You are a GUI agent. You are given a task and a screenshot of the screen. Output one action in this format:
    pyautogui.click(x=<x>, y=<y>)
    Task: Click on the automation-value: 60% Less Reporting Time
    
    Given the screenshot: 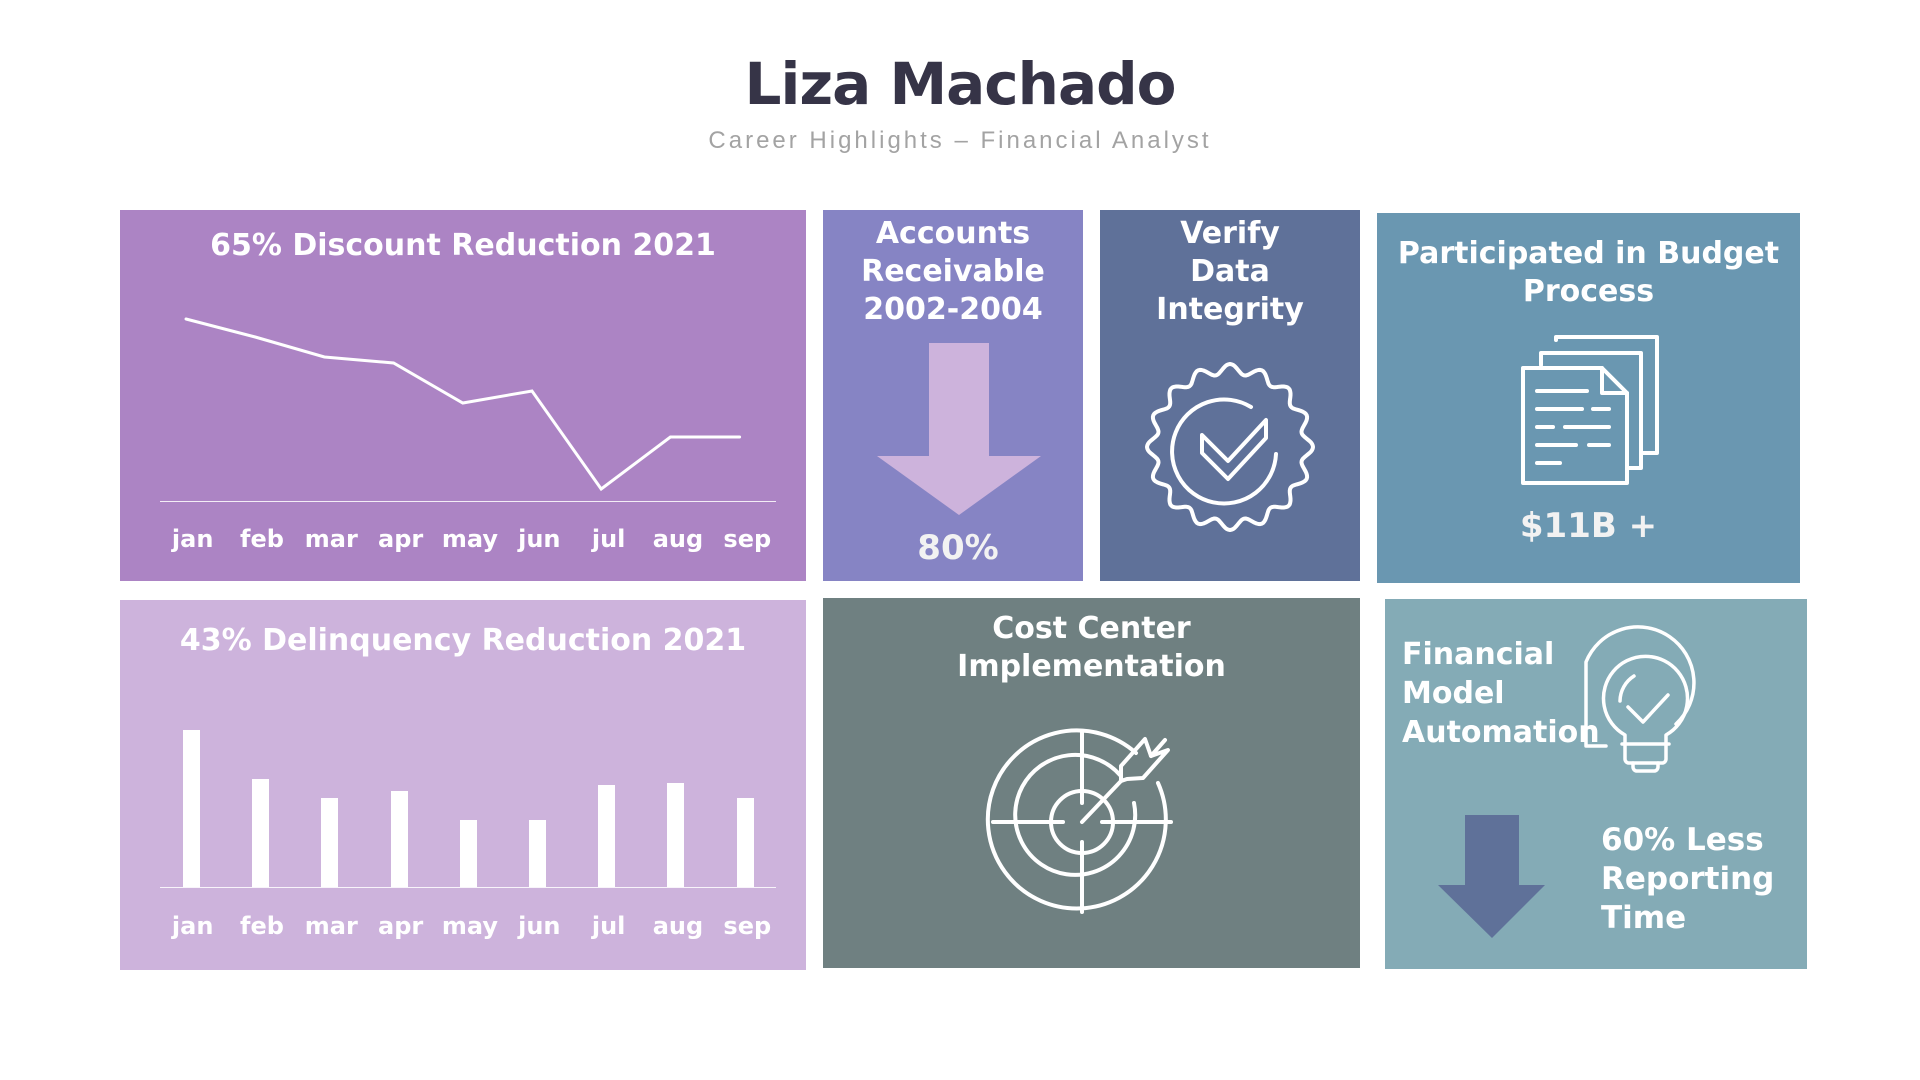 What is the action you would take?
    pyautogui.click(x=1688, y=879)
    